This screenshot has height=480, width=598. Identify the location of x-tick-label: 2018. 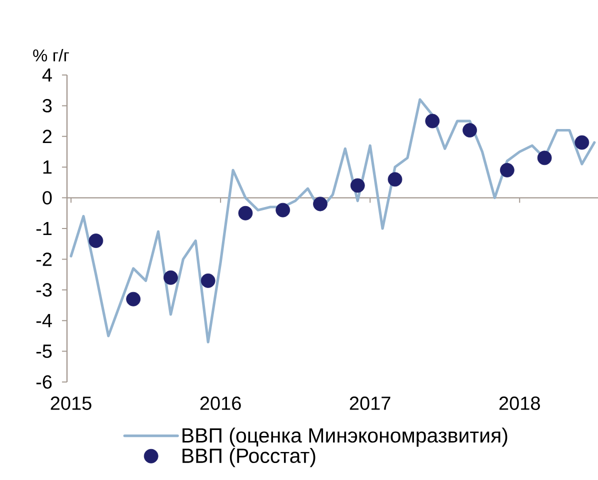
(519, 403).